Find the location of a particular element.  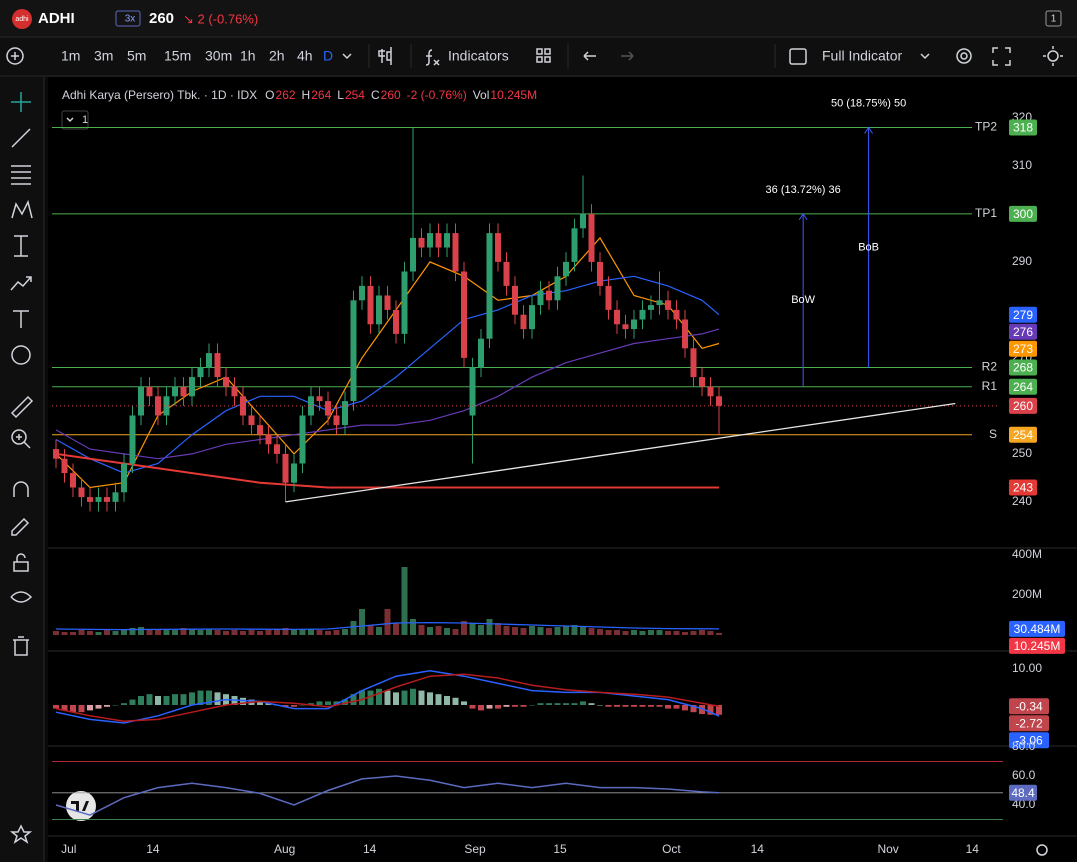

rsi-line is located at coordinates (387, 795).